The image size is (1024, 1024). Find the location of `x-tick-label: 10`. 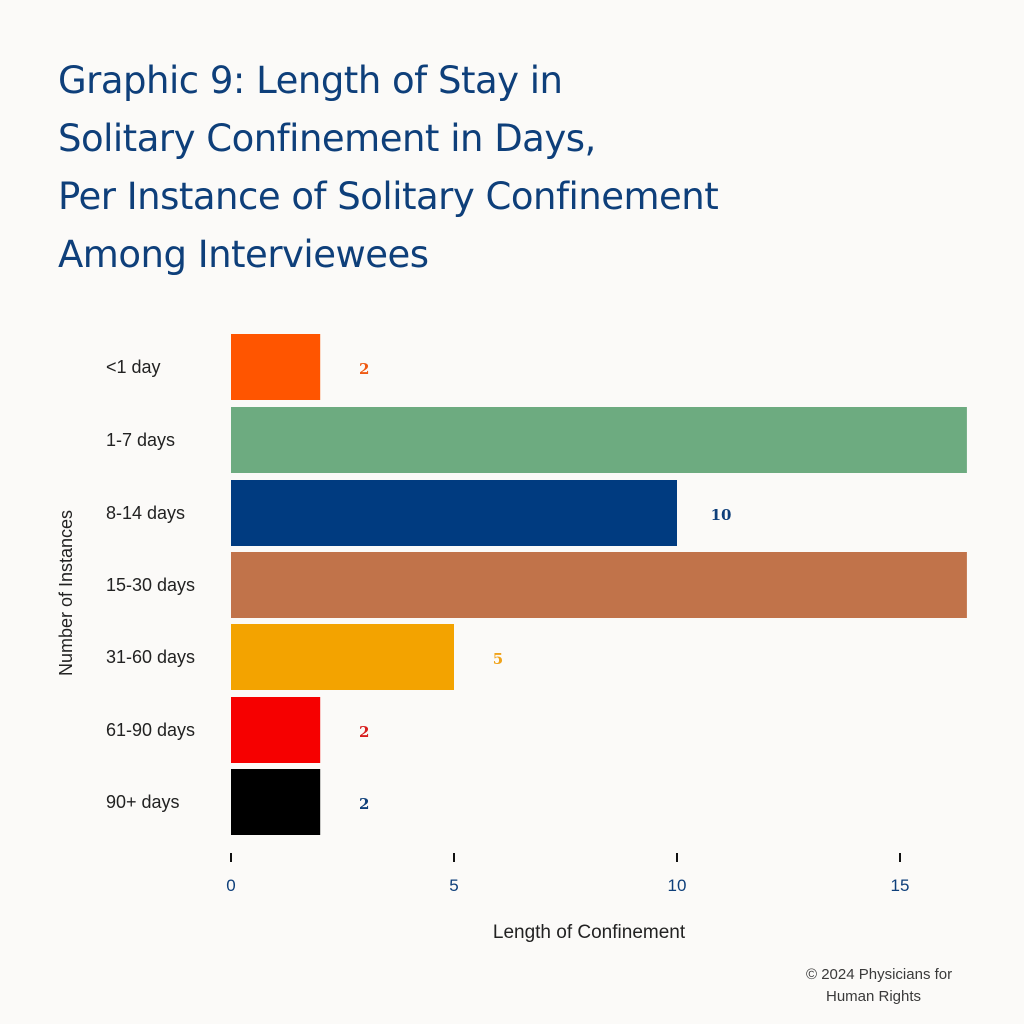

x-tick-label: 10 is located at coordinates (677, 885).